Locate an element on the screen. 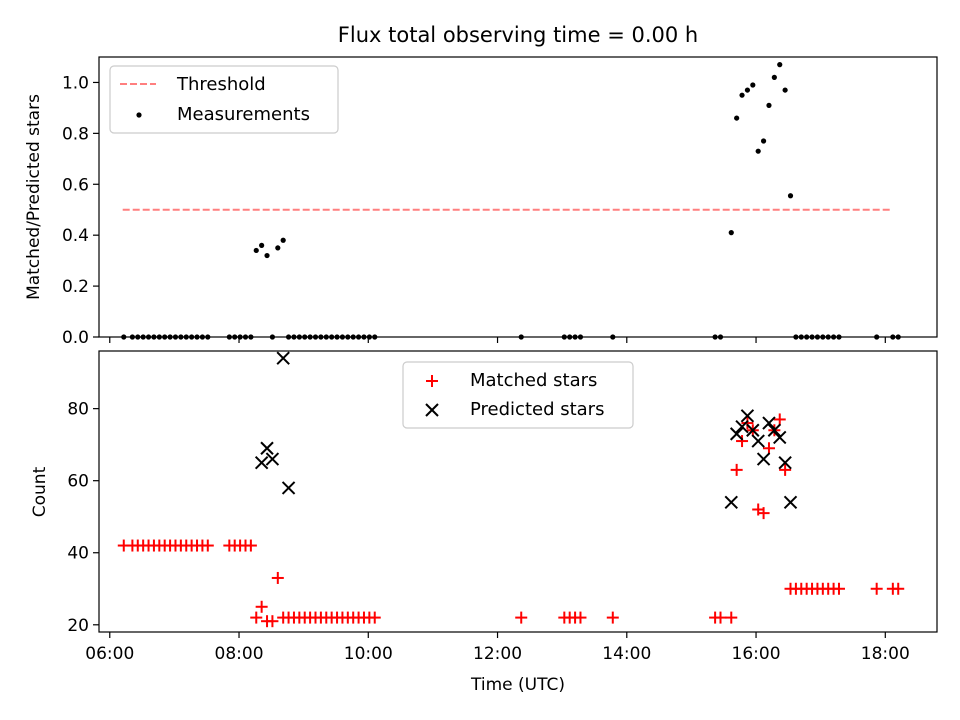 The height and width of the screenshot is (720, 960). bottom-y-ticks: 20 40 60 80 is located at coordinates (83, 518).